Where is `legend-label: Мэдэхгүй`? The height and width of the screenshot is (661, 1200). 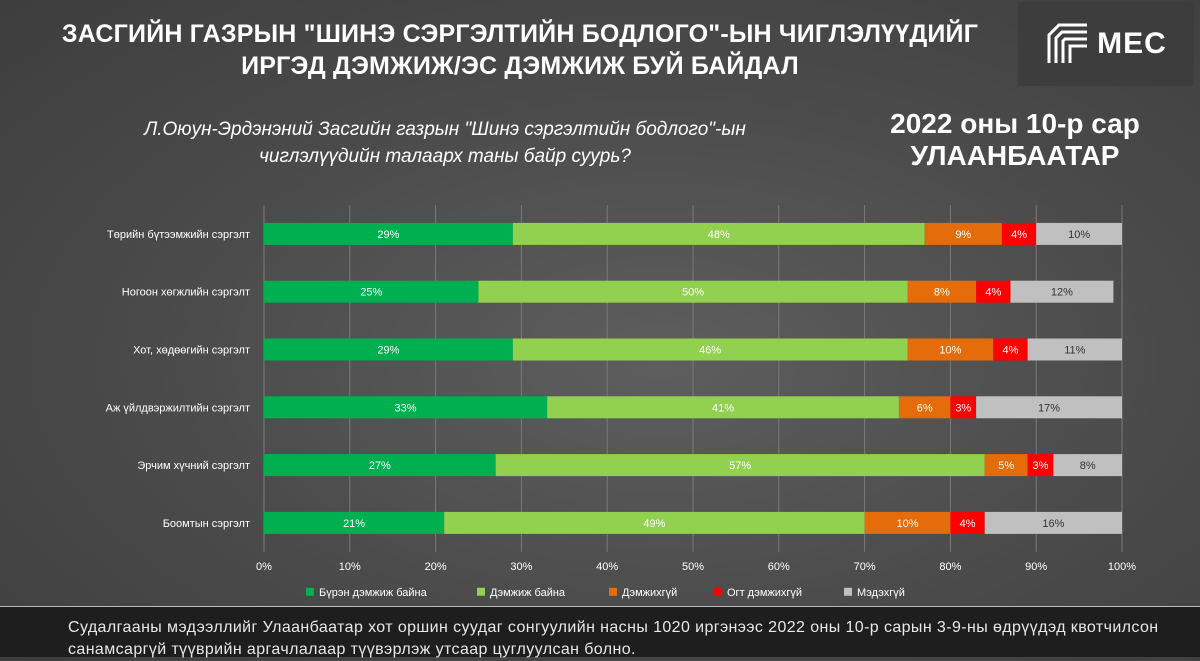
legend-label: Мэдэхгүй is located at coordinates (881, 593).